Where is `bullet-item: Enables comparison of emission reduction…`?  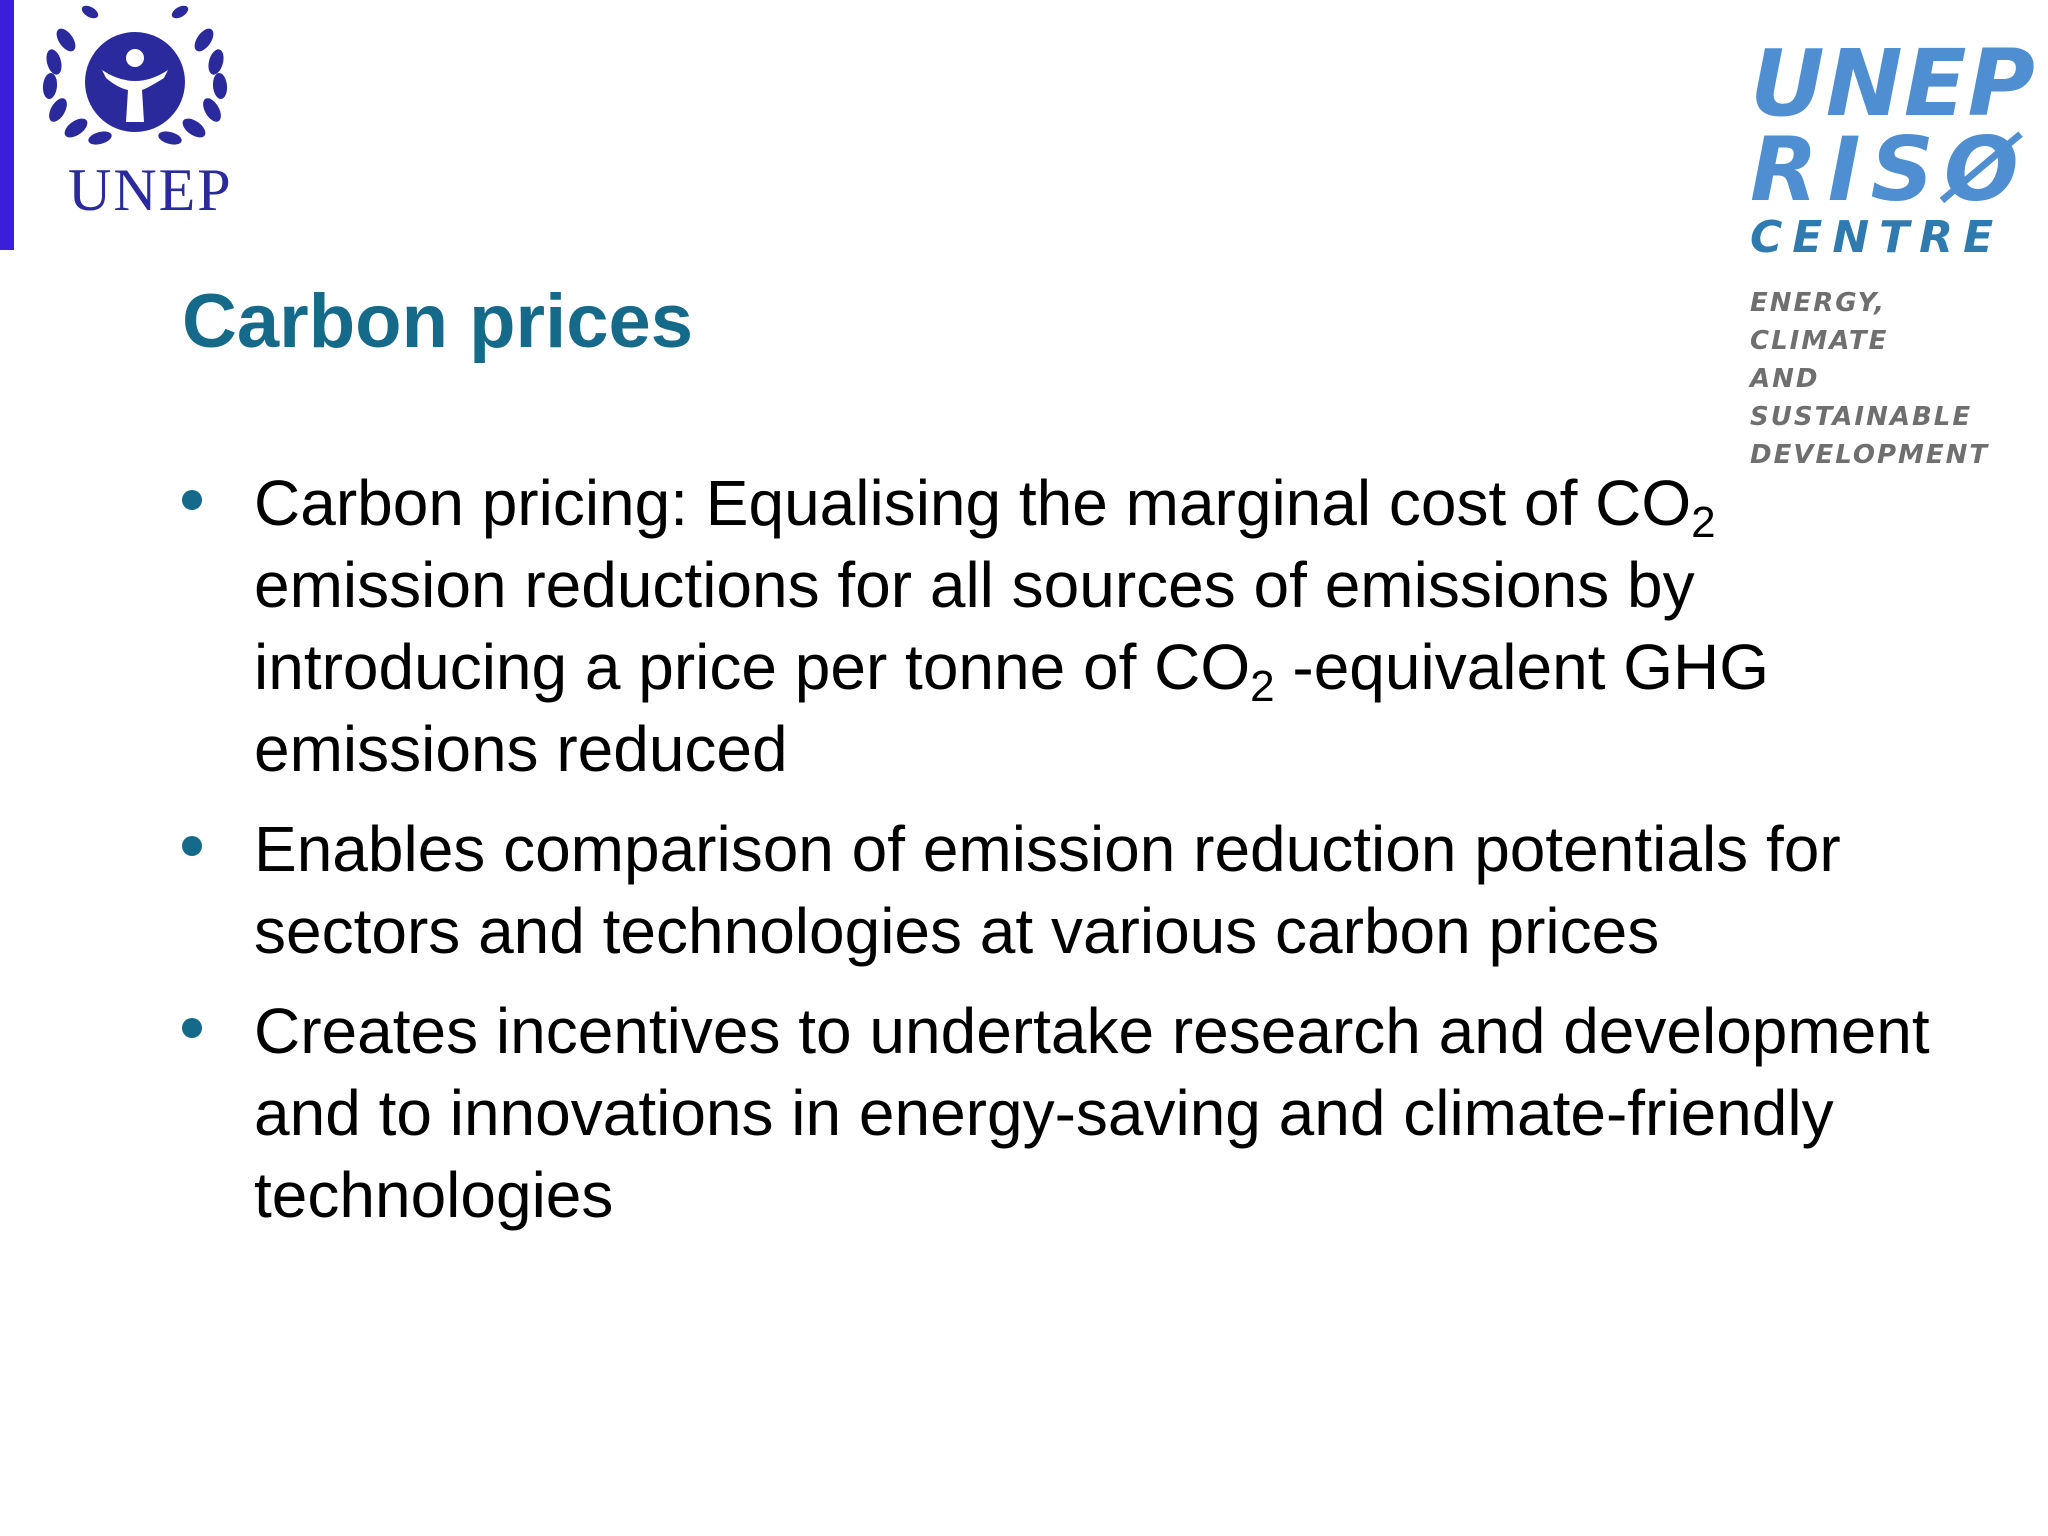 bullet-item: Enables comparison of emission reduction… is located at coordinates (1060, 890).